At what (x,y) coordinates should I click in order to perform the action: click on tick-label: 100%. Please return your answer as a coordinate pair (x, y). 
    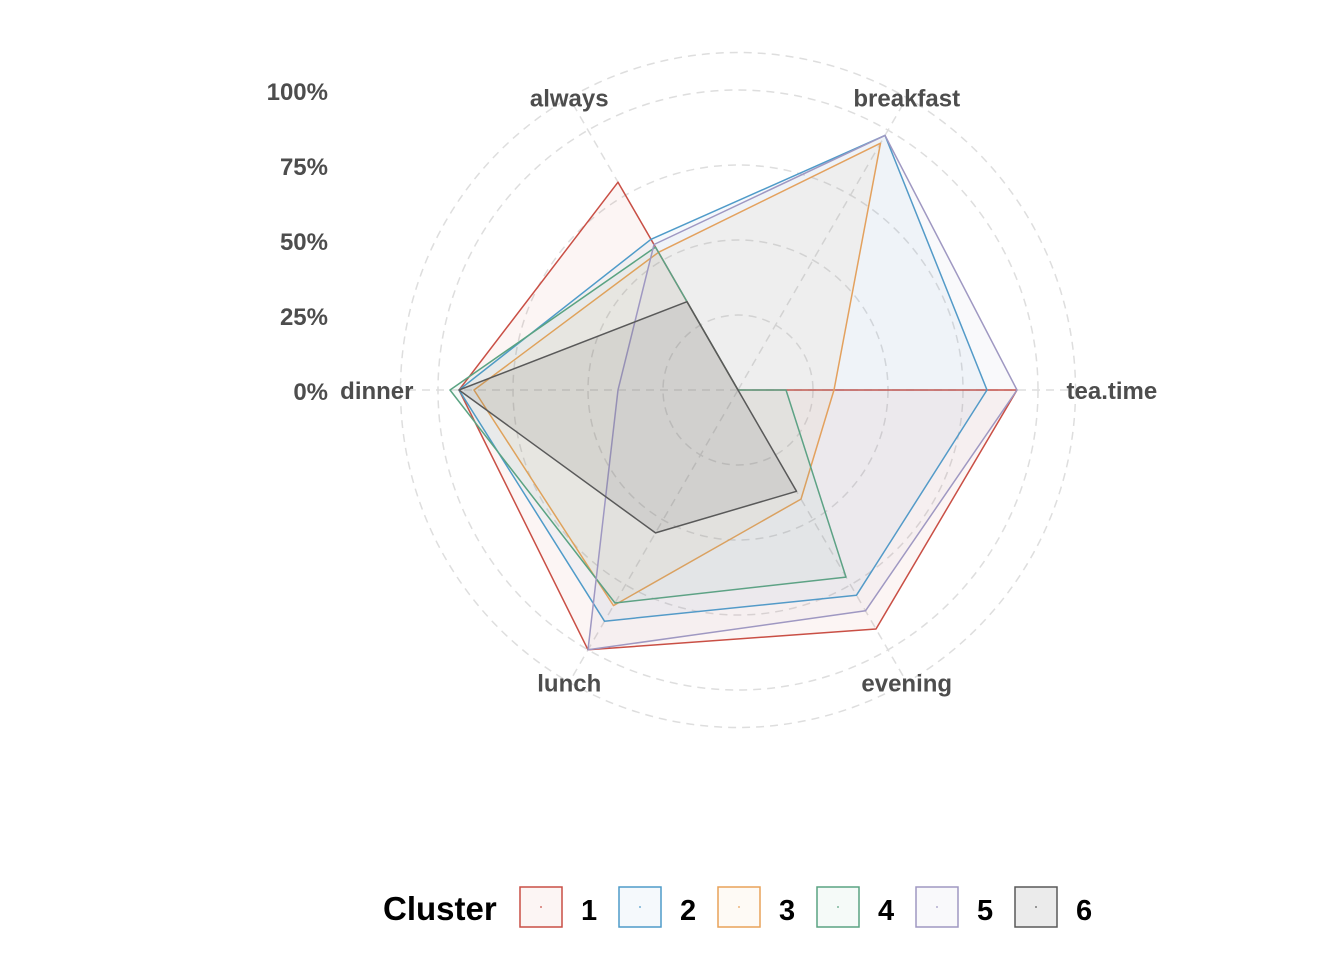
    Looking at the image, I should click on (297, 92).